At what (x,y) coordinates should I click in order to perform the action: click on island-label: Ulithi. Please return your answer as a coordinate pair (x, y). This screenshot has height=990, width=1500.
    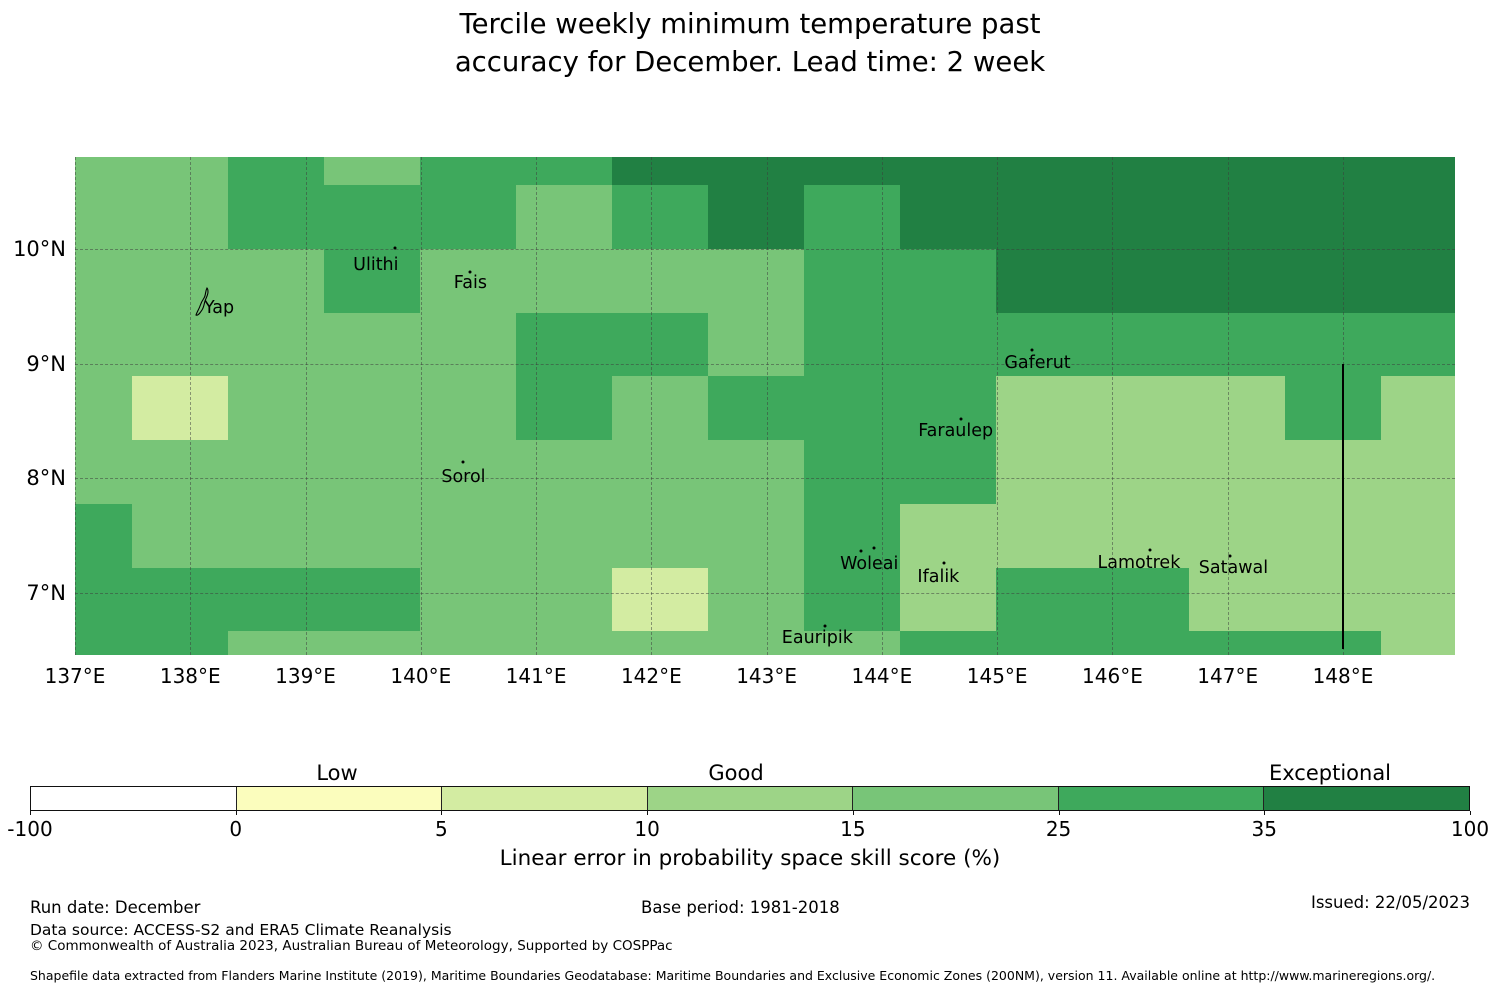
    Looking at the image, I should click on (376, 265).